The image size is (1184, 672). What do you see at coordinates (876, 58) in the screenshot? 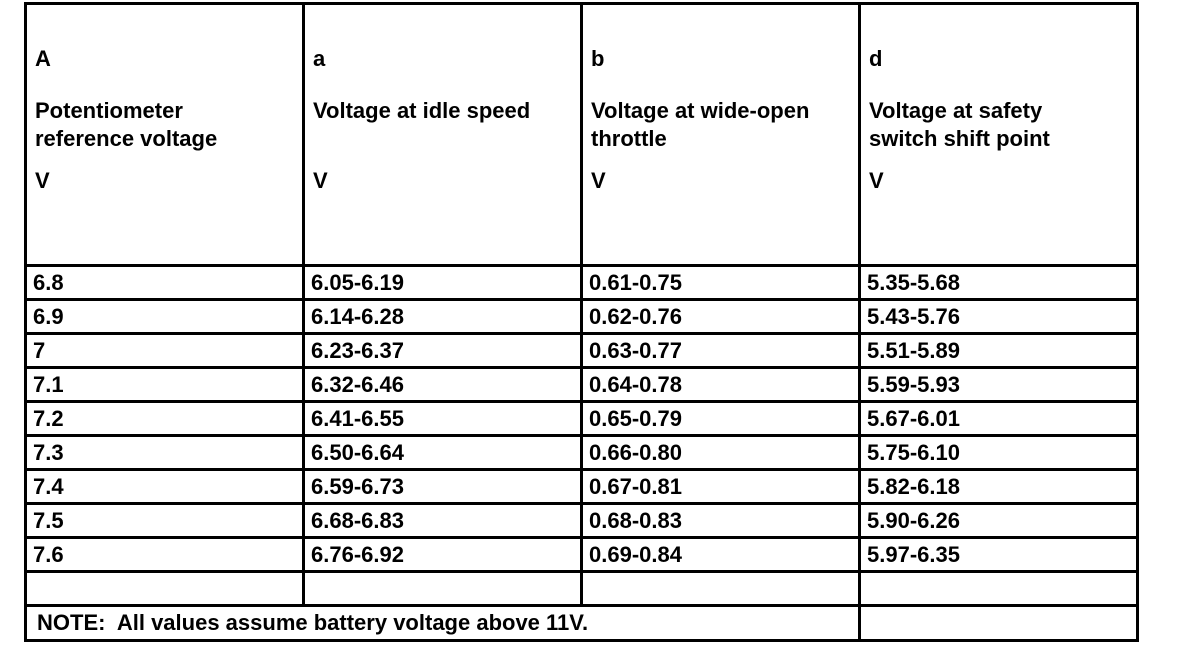
I see `header-letter: d` at bounding box center [876, 58].